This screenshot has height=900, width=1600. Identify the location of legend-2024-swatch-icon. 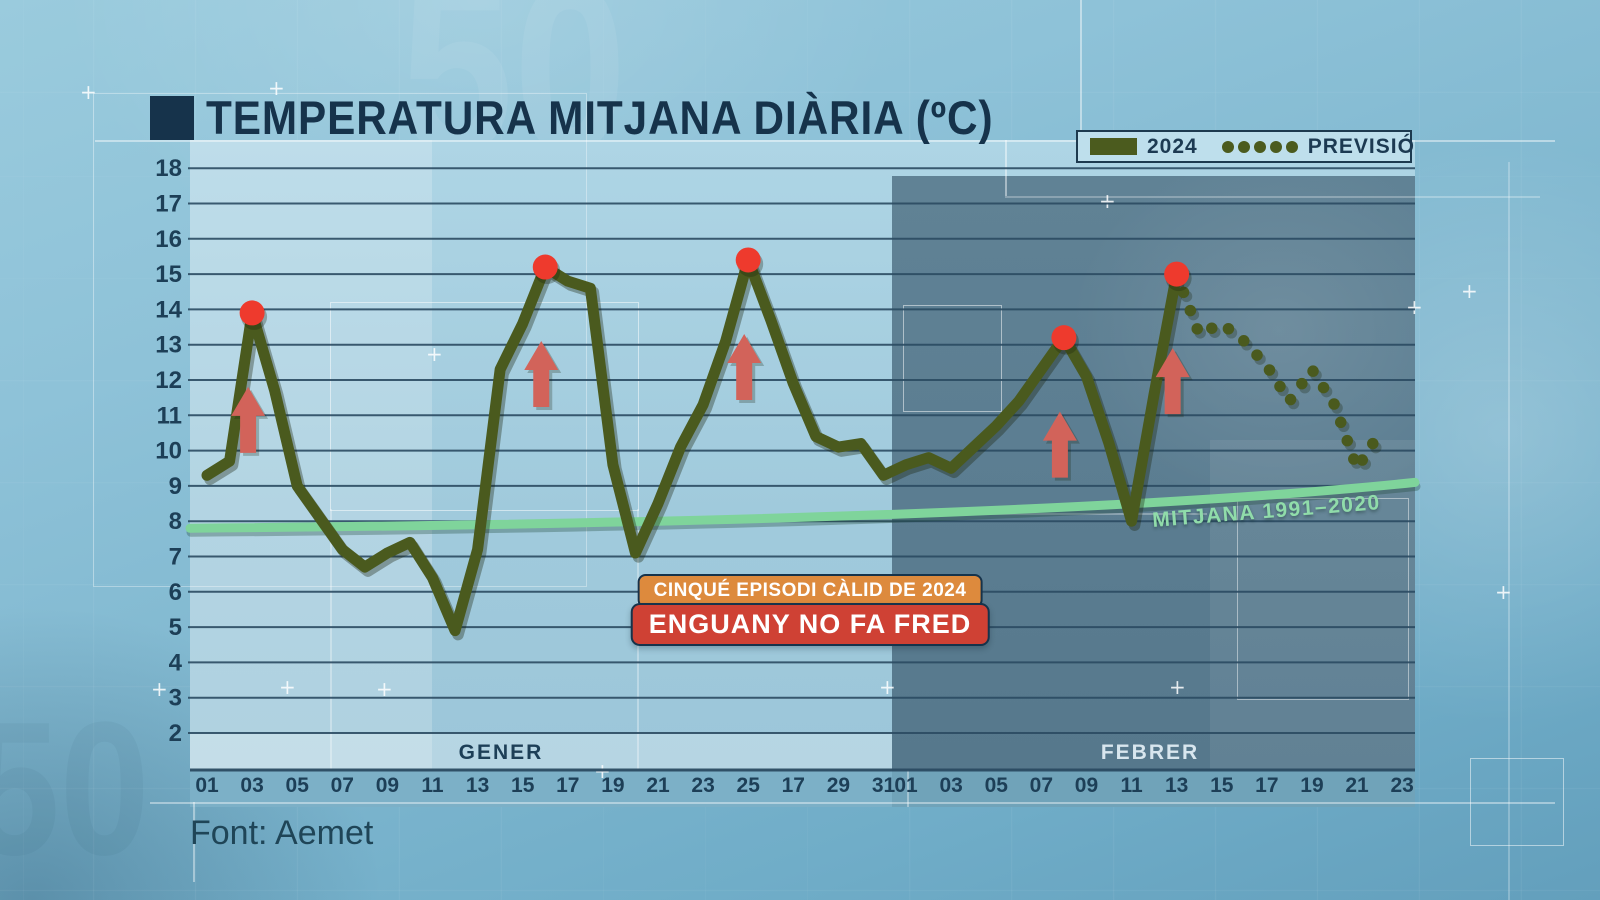
(1113, 146).